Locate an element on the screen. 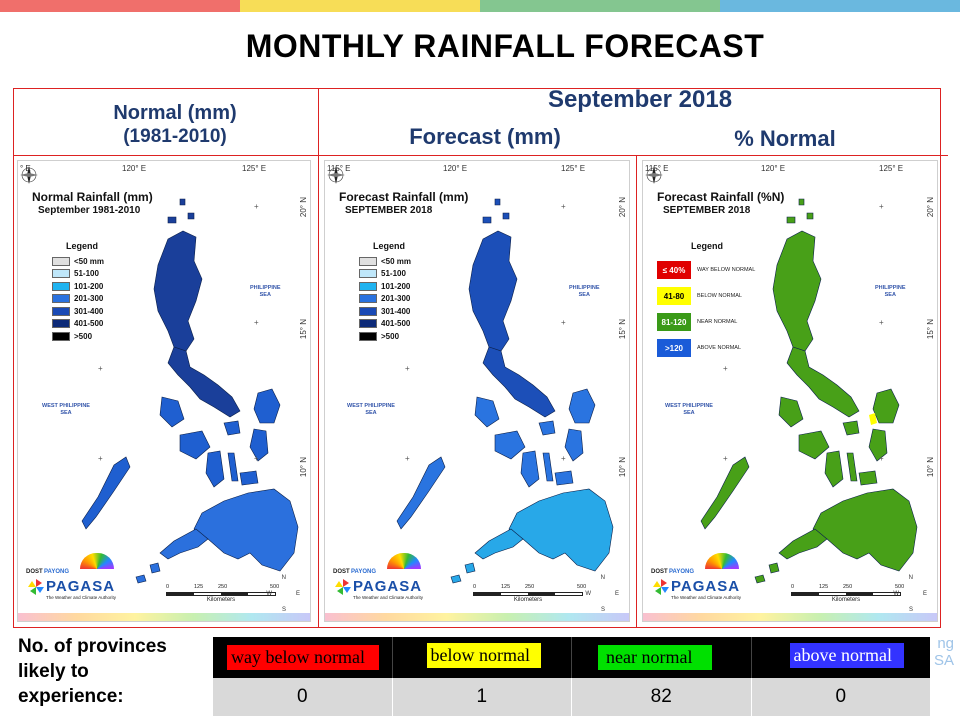  ghost-text: SA is located at coordinates (943, 660).